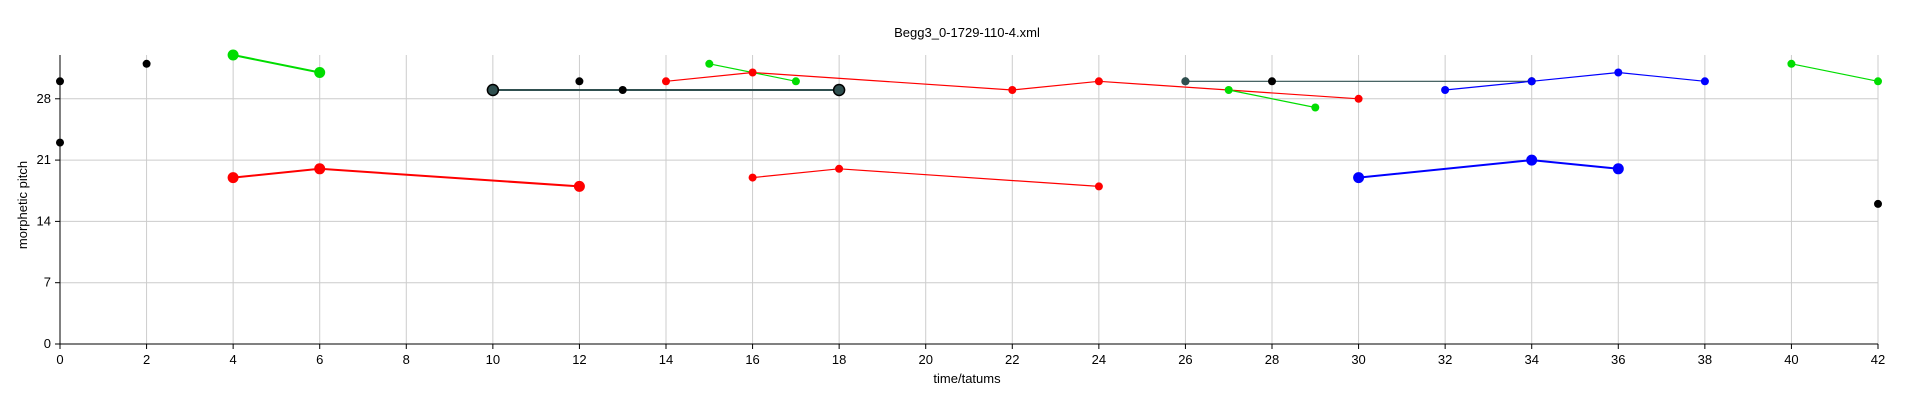  Describe the element at coordinates (1185, 359) in the screenshot. I see `x-tick-label: 26` at that location.